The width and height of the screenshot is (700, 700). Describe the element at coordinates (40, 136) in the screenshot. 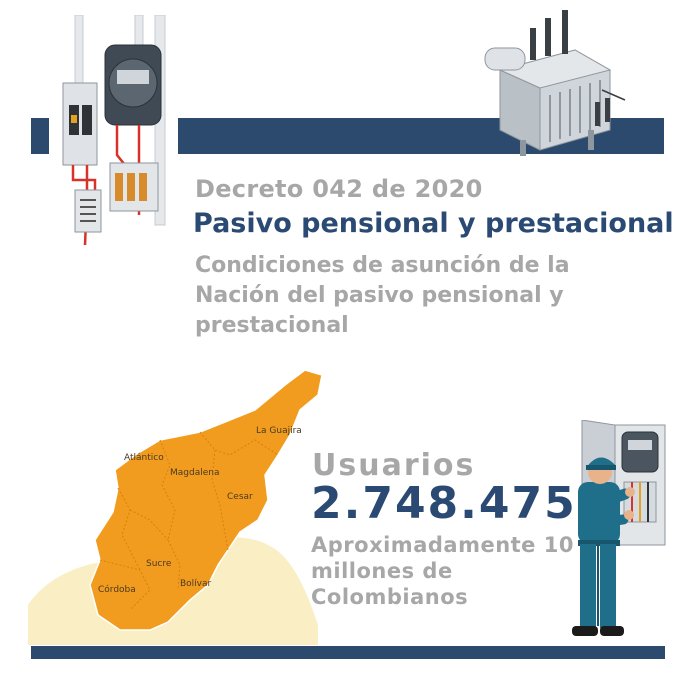

I see `top-band-left` at that location.